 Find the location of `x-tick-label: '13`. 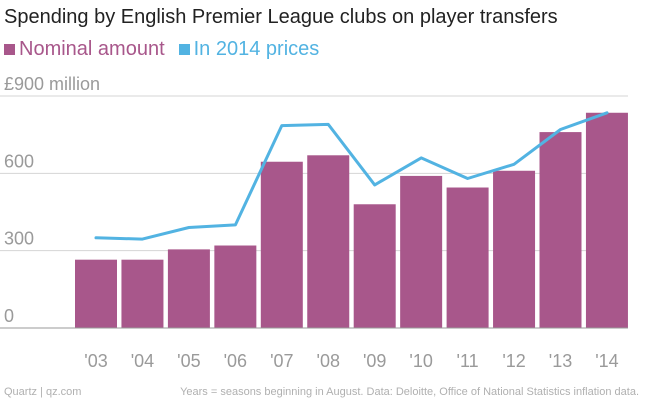

x-tick-label: '13 is located at coordinates (560, 361).